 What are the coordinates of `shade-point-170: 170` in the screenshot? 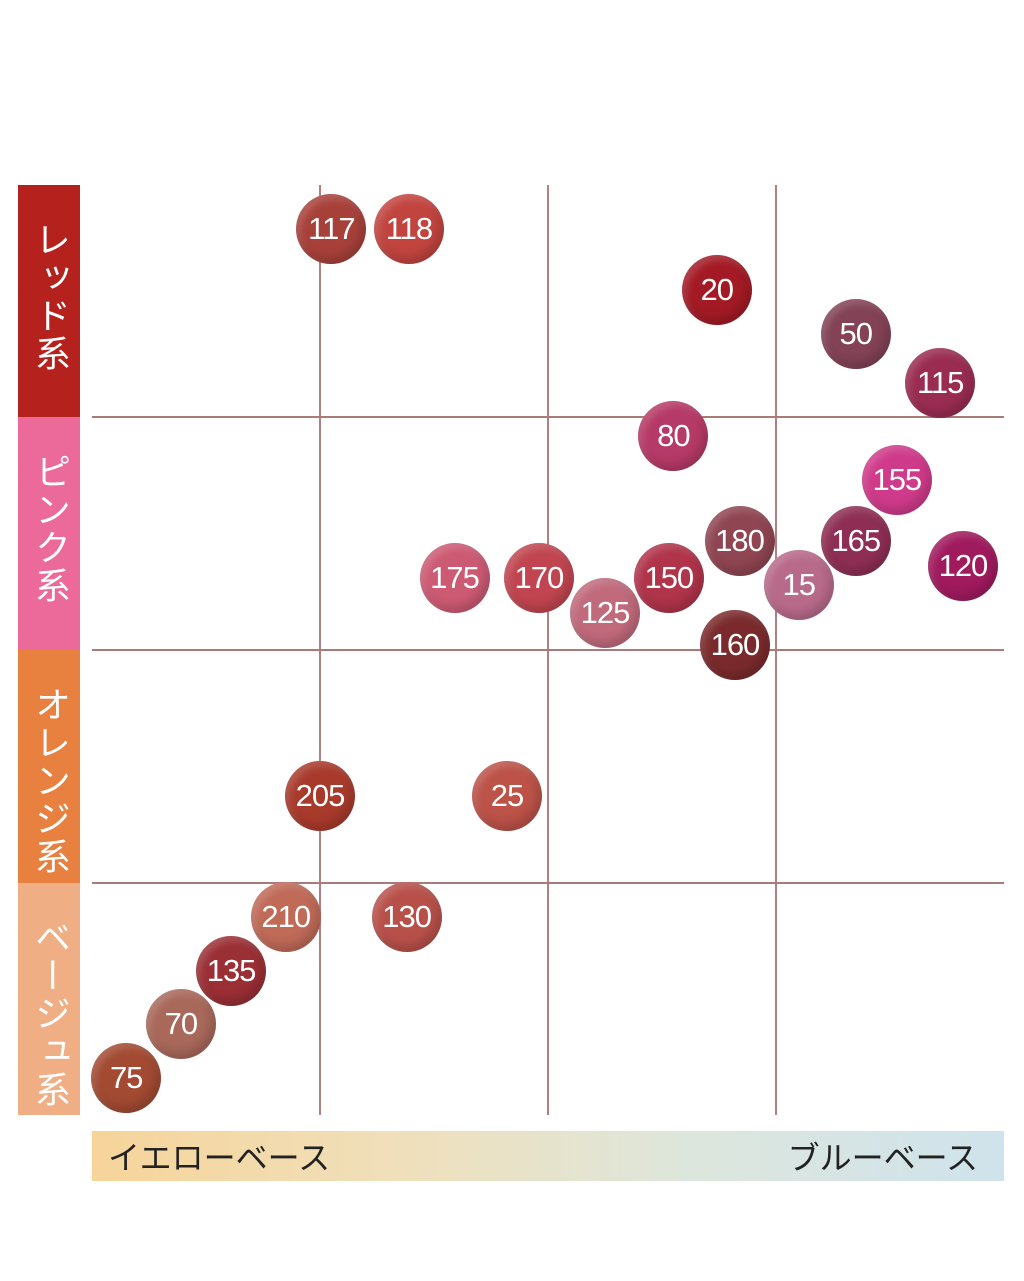 It's located at (538, 577).